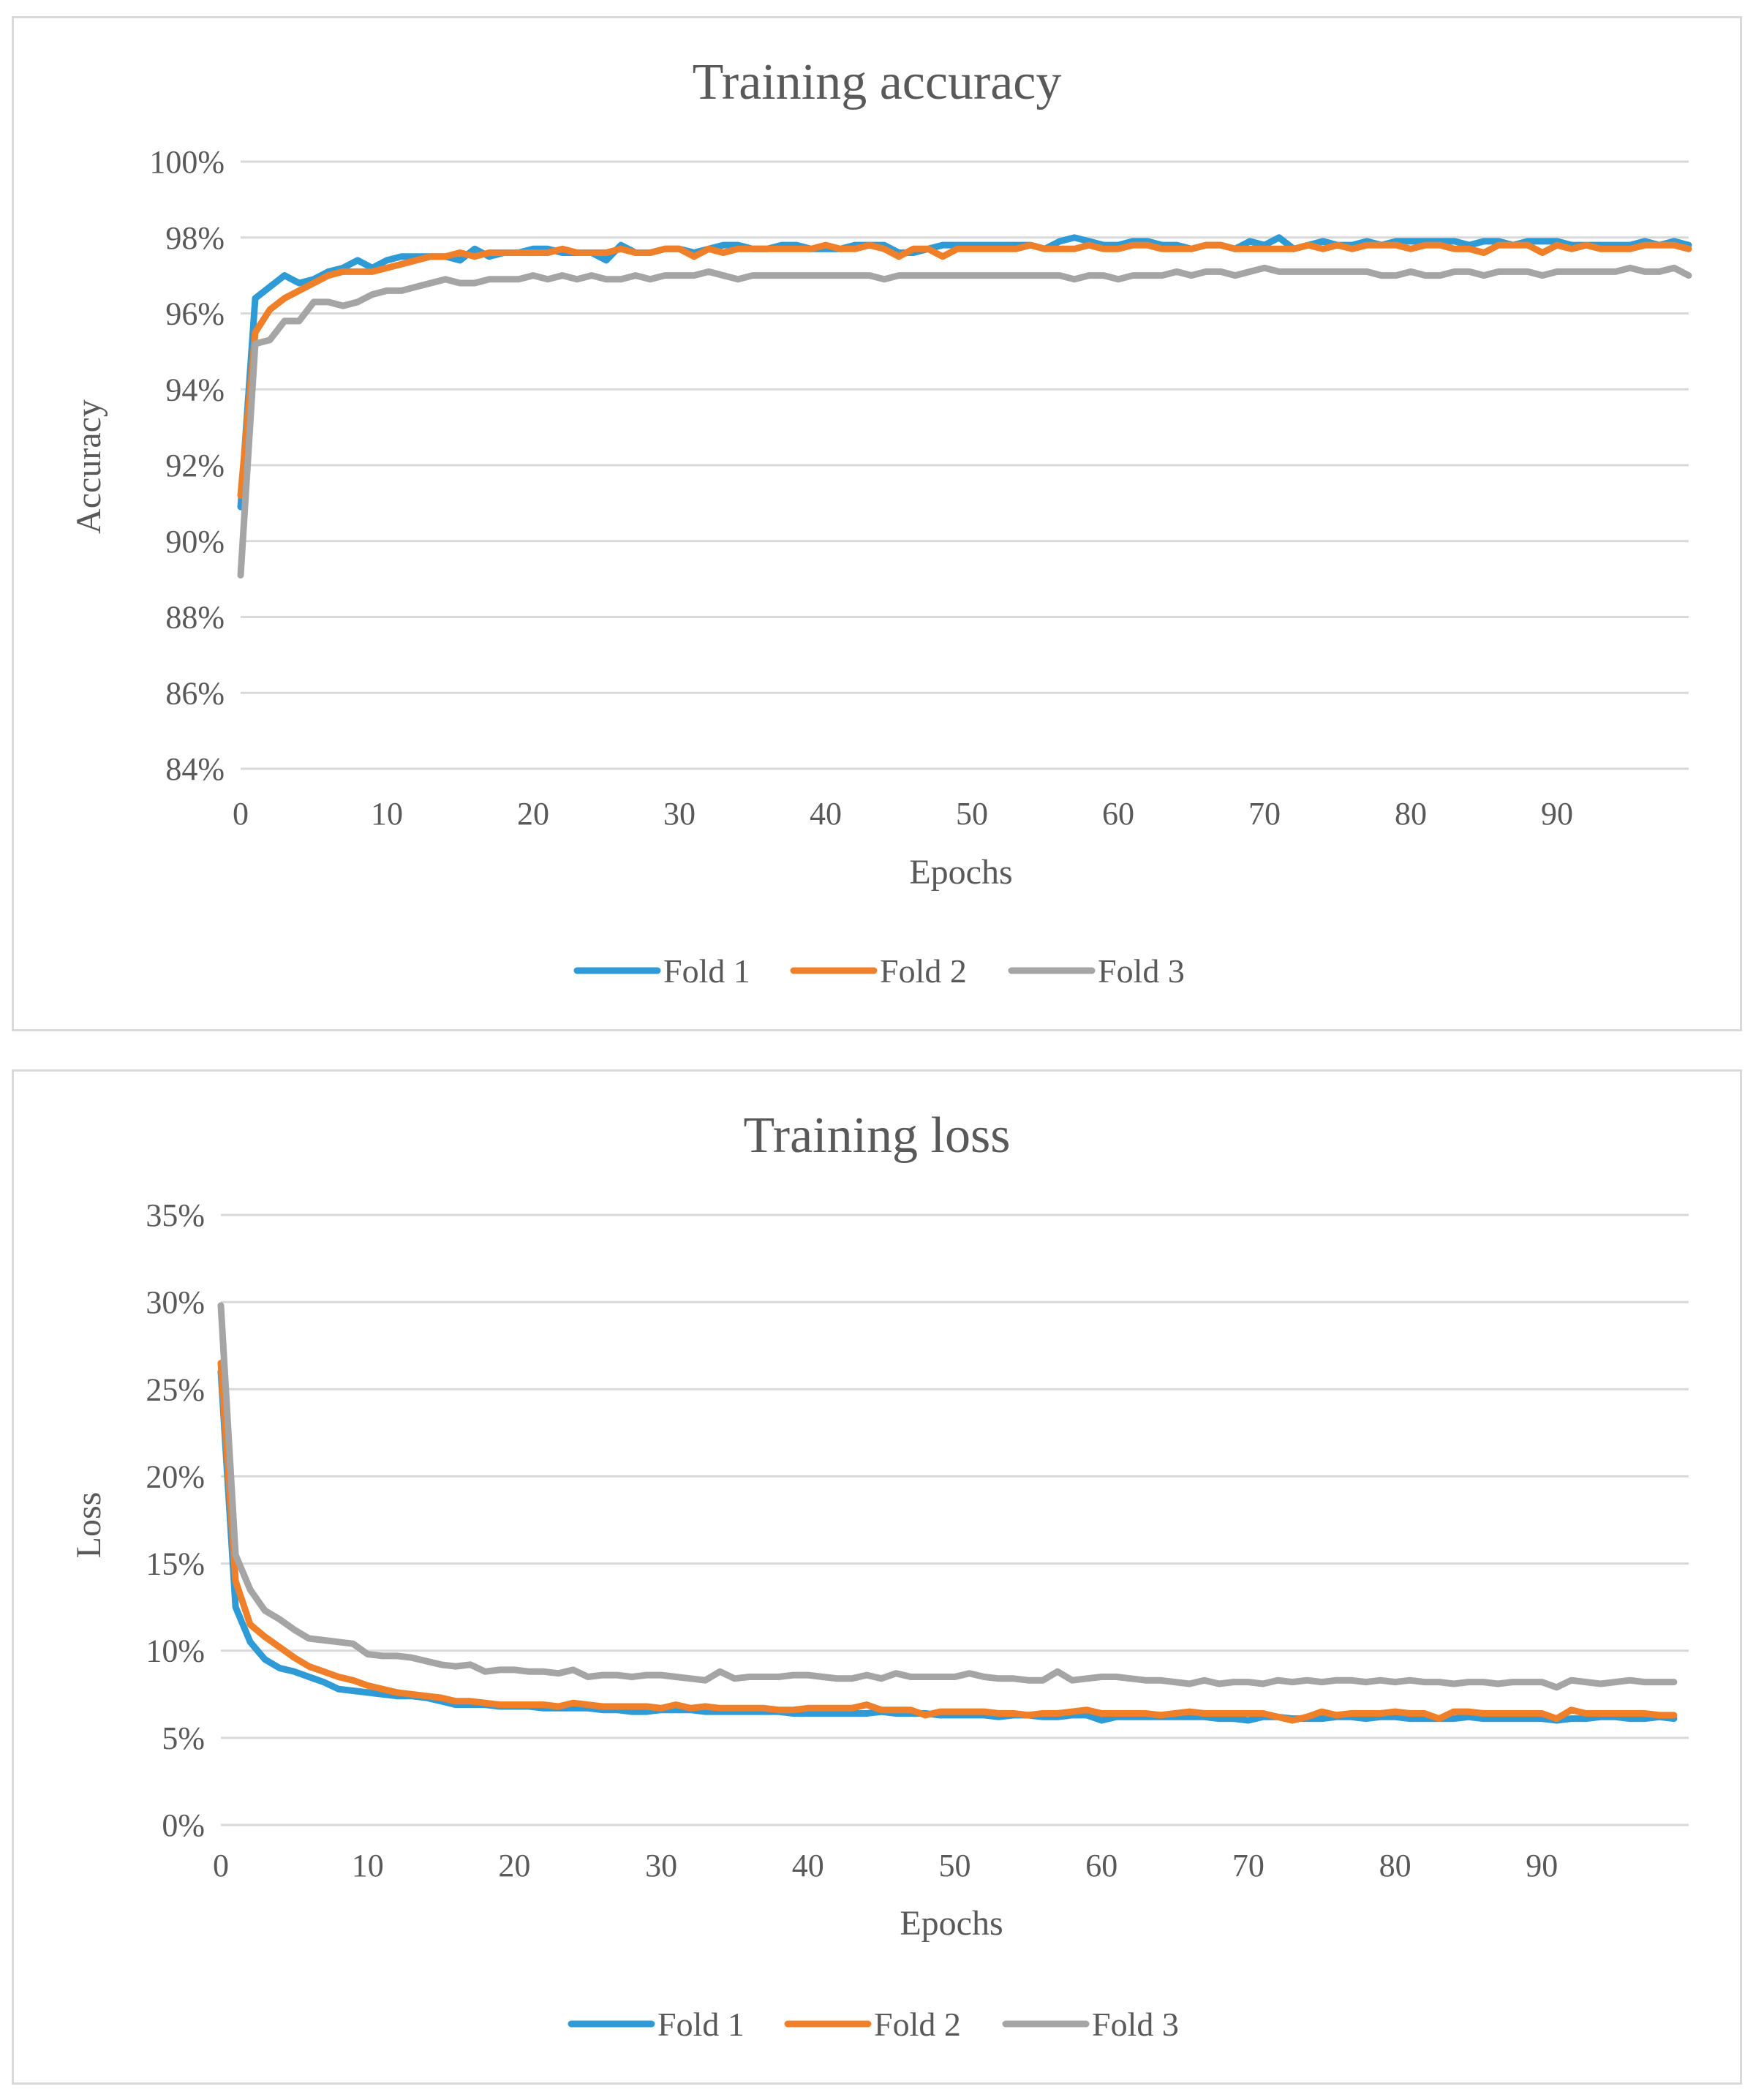 The width and height of the screenshot is (1764, 2100). What do you see at coordinates (187, 162) in the screenshot?
I see `y-tick-label: 100%` at bounding box center [187, 162].